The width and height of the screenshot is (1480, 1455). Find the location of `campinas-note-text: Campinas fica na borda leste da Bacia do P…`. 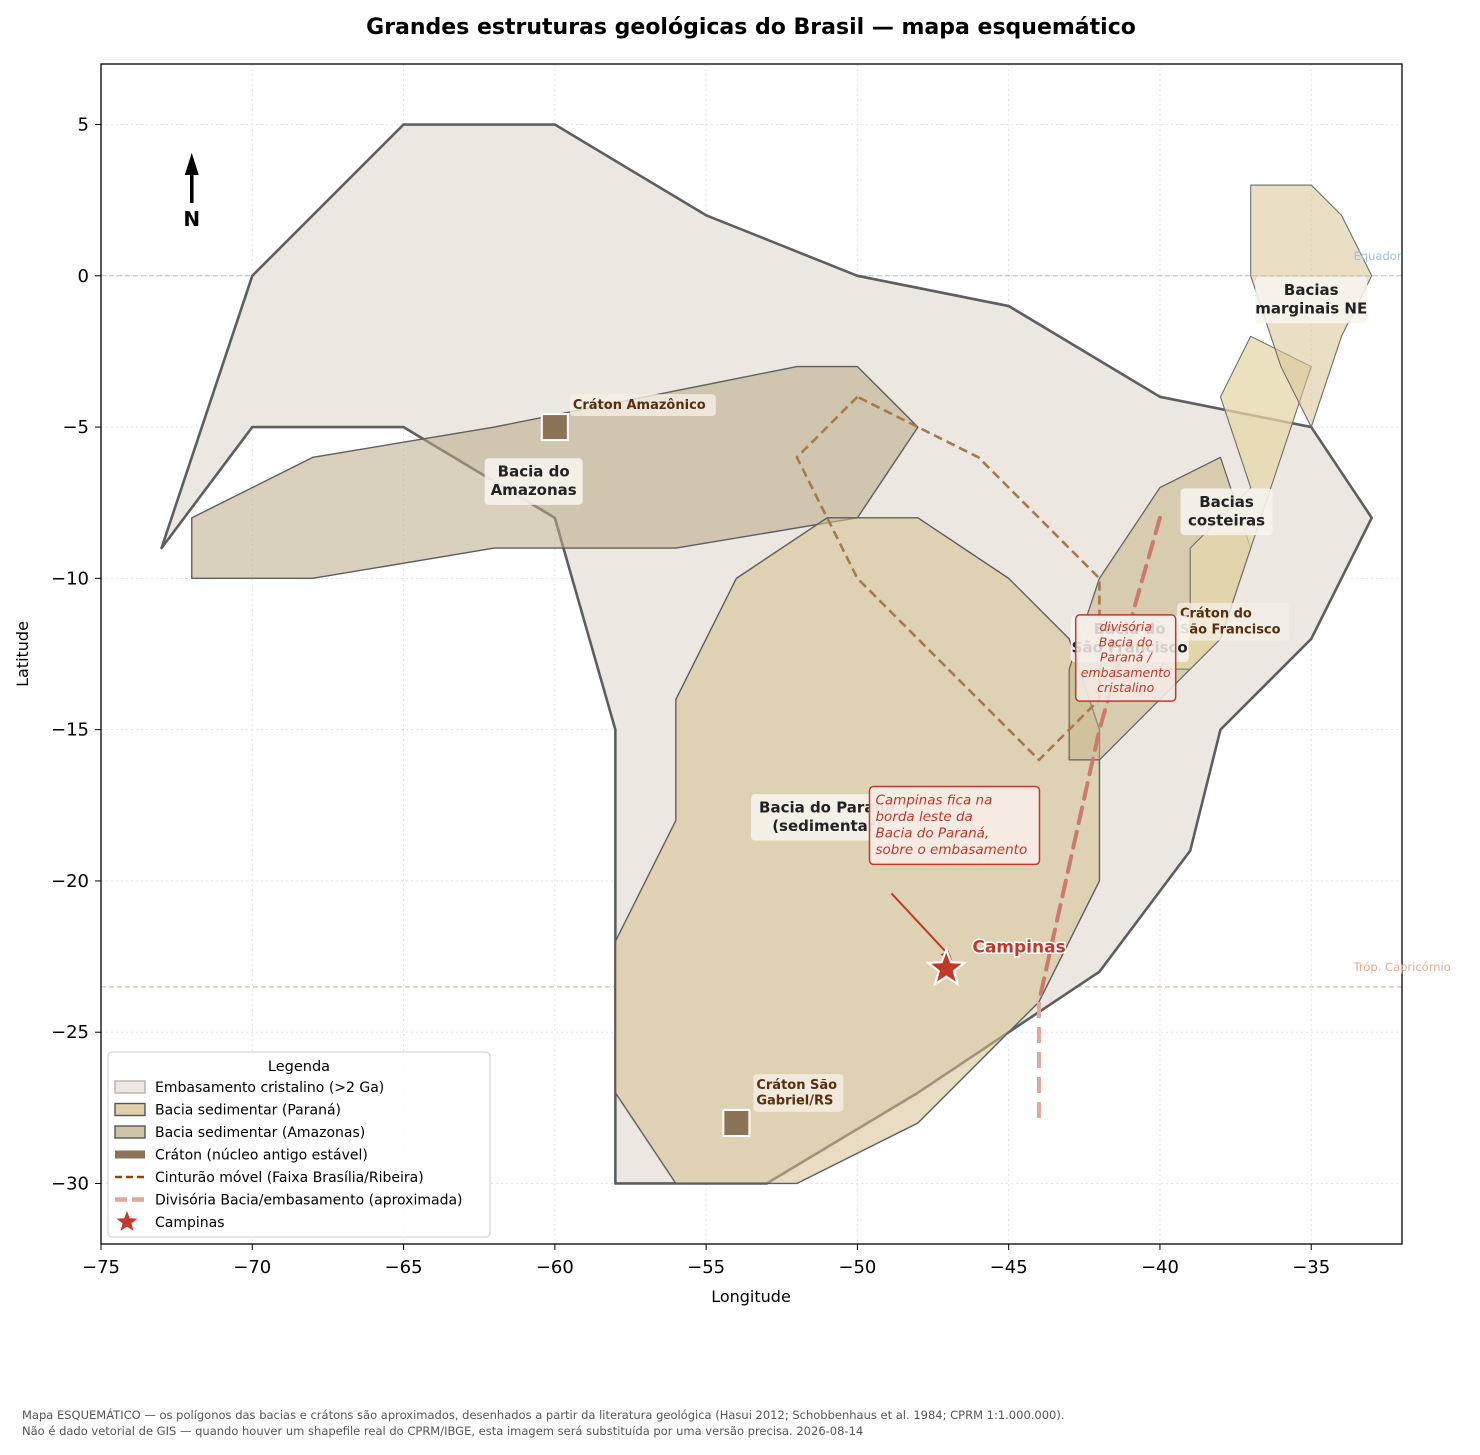

campinas-note-text: Campinas fica na borda leste da Bacia do P… is located at coordinates (951, 825).